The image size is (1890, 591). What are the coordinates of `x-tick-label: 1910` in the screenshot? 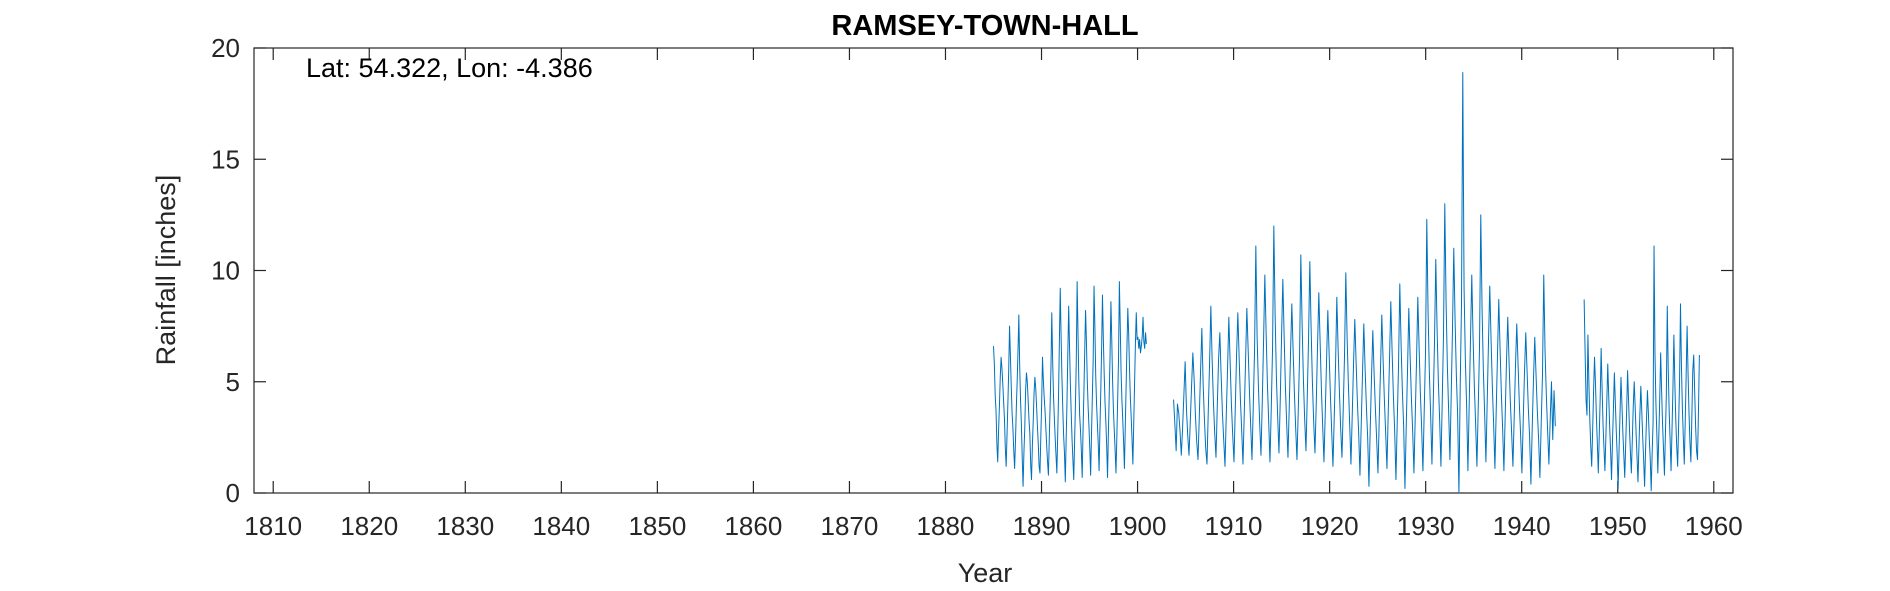 It's located at (1234, 526).